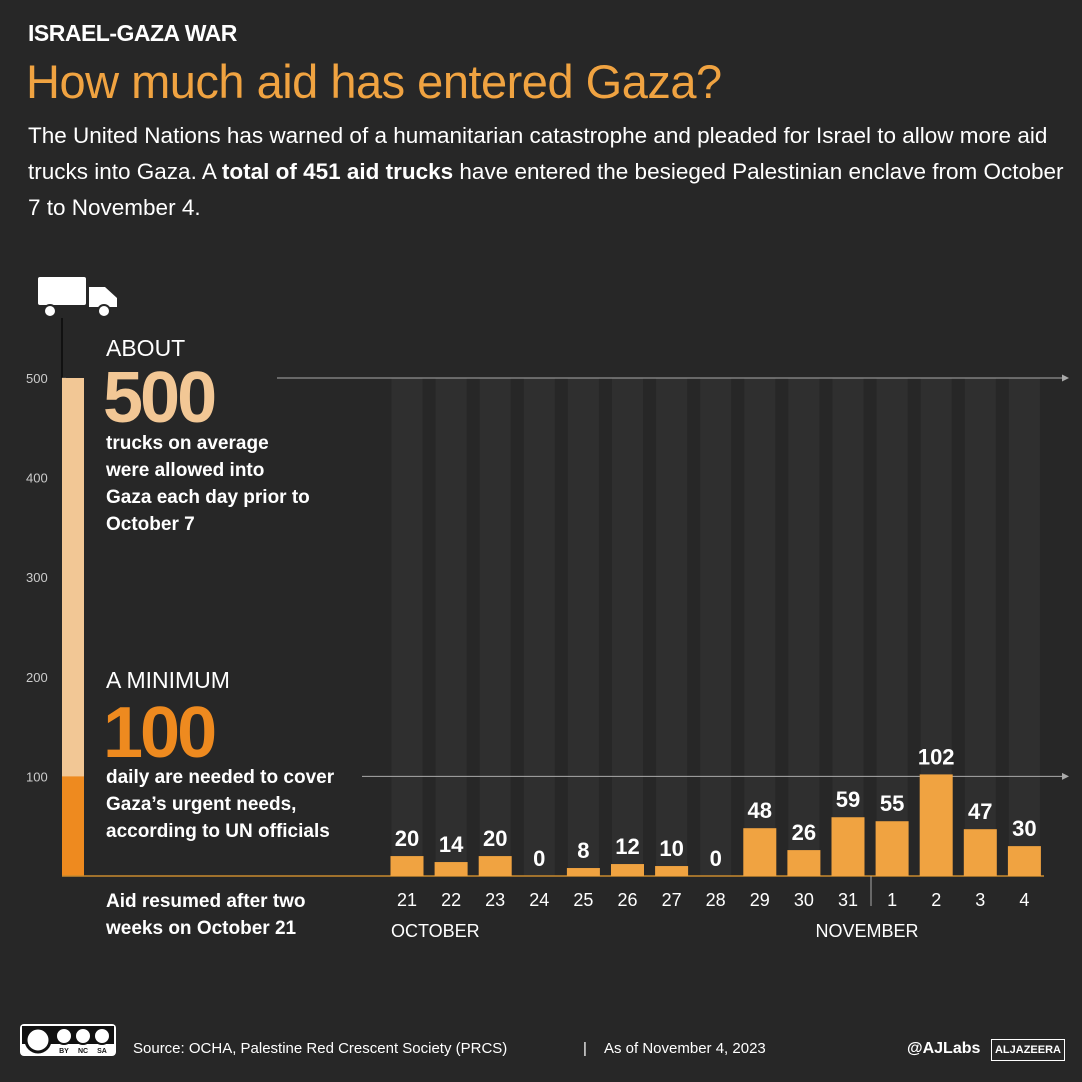 This screenshot has height=1082, width=1082. Describe the element at coordinates (892, 900) in the screenshot. I see `x-tick-label: 1` at that location.